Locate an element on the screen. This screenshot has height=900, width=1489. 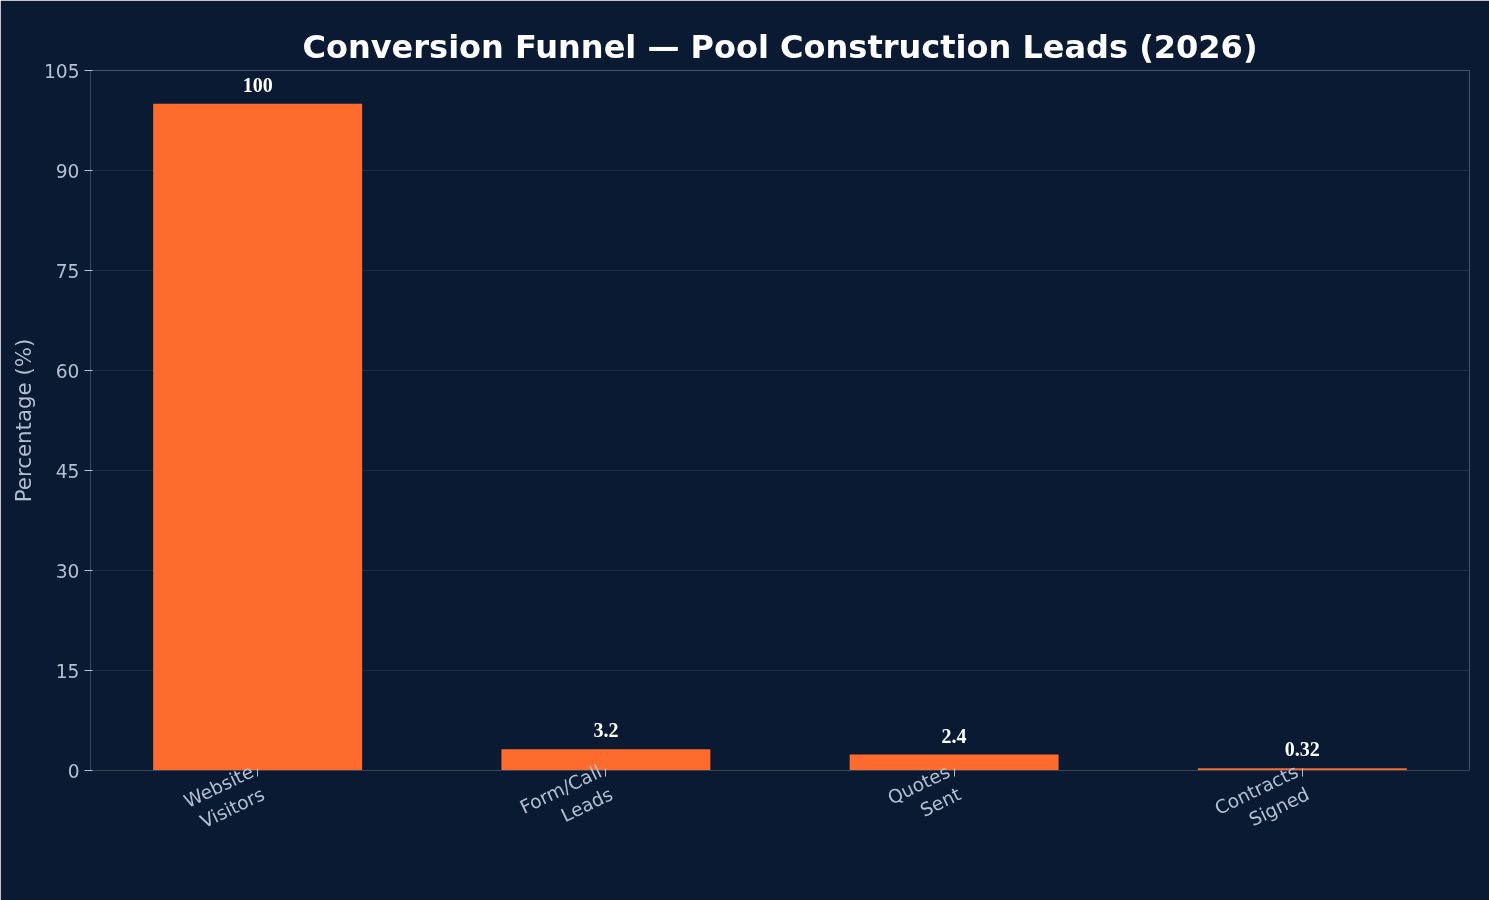
y-tick-label: 15 is located at coordinates (67, 671).